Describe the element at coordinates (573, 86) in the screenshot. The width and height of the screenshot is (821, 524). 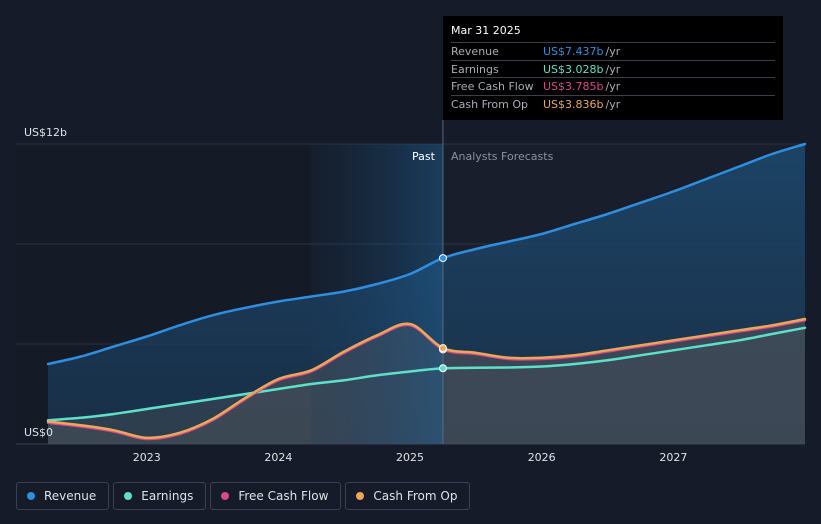
I see `tooltip-value: US$3.785b` at that location.